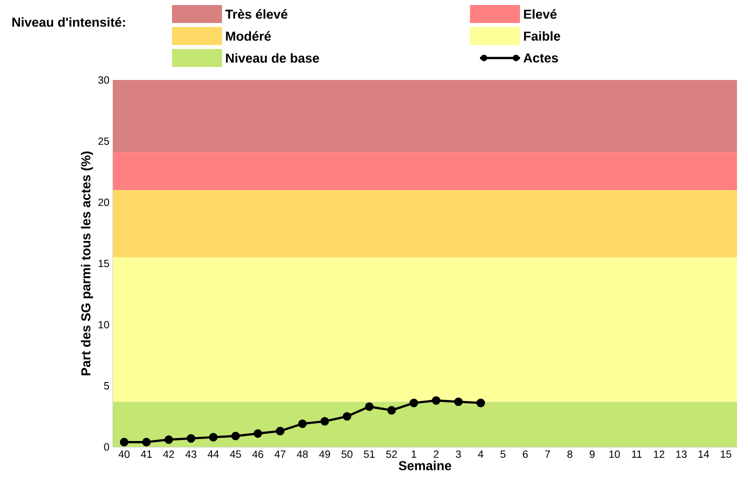  What do you see at coordinates (347, 454) in the screenshot?
I see `x-tick-label: 50` at bounding box center [347, 454].